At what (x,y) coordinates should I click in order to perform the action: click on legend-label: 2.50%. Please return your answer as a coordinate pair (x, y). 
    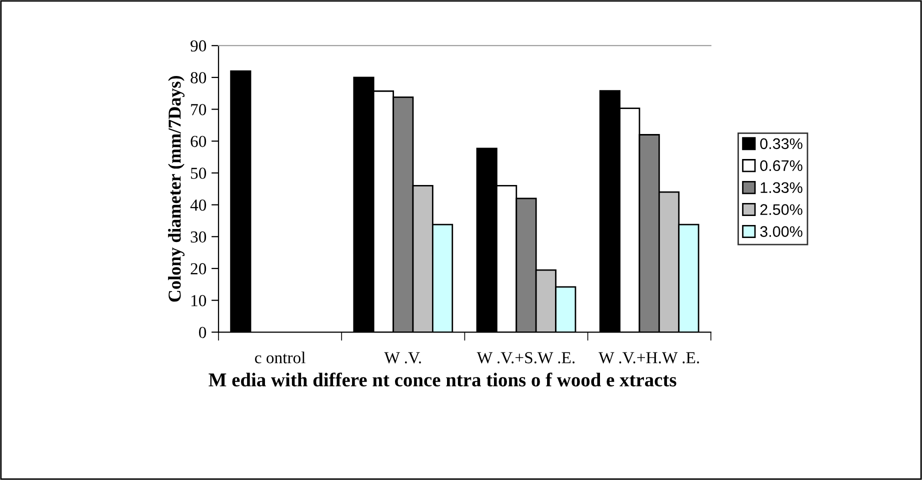
    Looking at the image, I should click on (781, 209).